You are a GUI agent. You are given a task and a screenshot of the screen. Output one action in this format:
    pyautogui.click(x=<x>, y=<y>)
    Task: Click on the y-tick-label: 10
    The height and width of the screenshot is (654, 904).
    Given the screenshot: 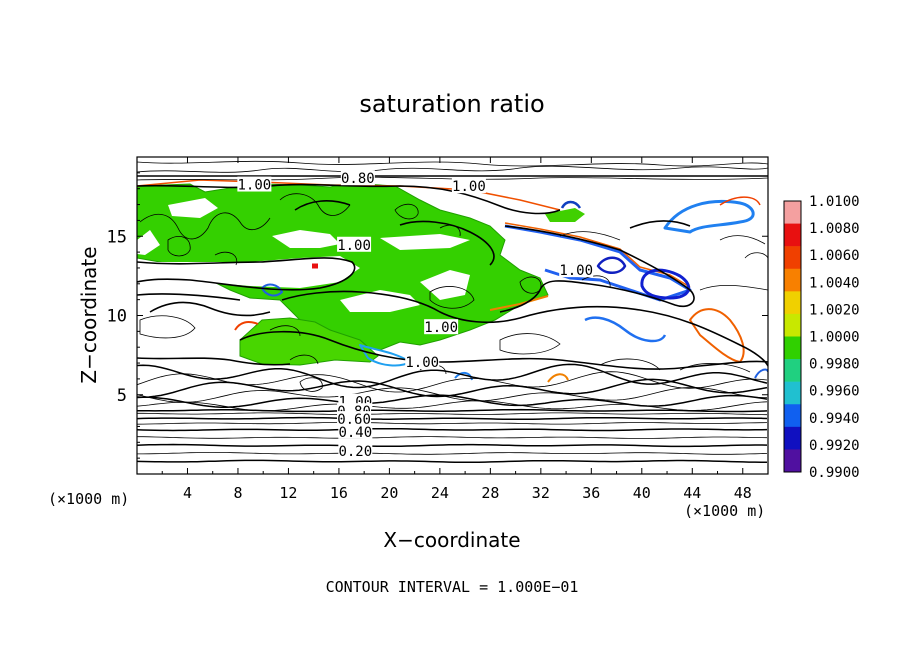 What is the action you would take?
    pyautogui.click(x=117, y=317)
    